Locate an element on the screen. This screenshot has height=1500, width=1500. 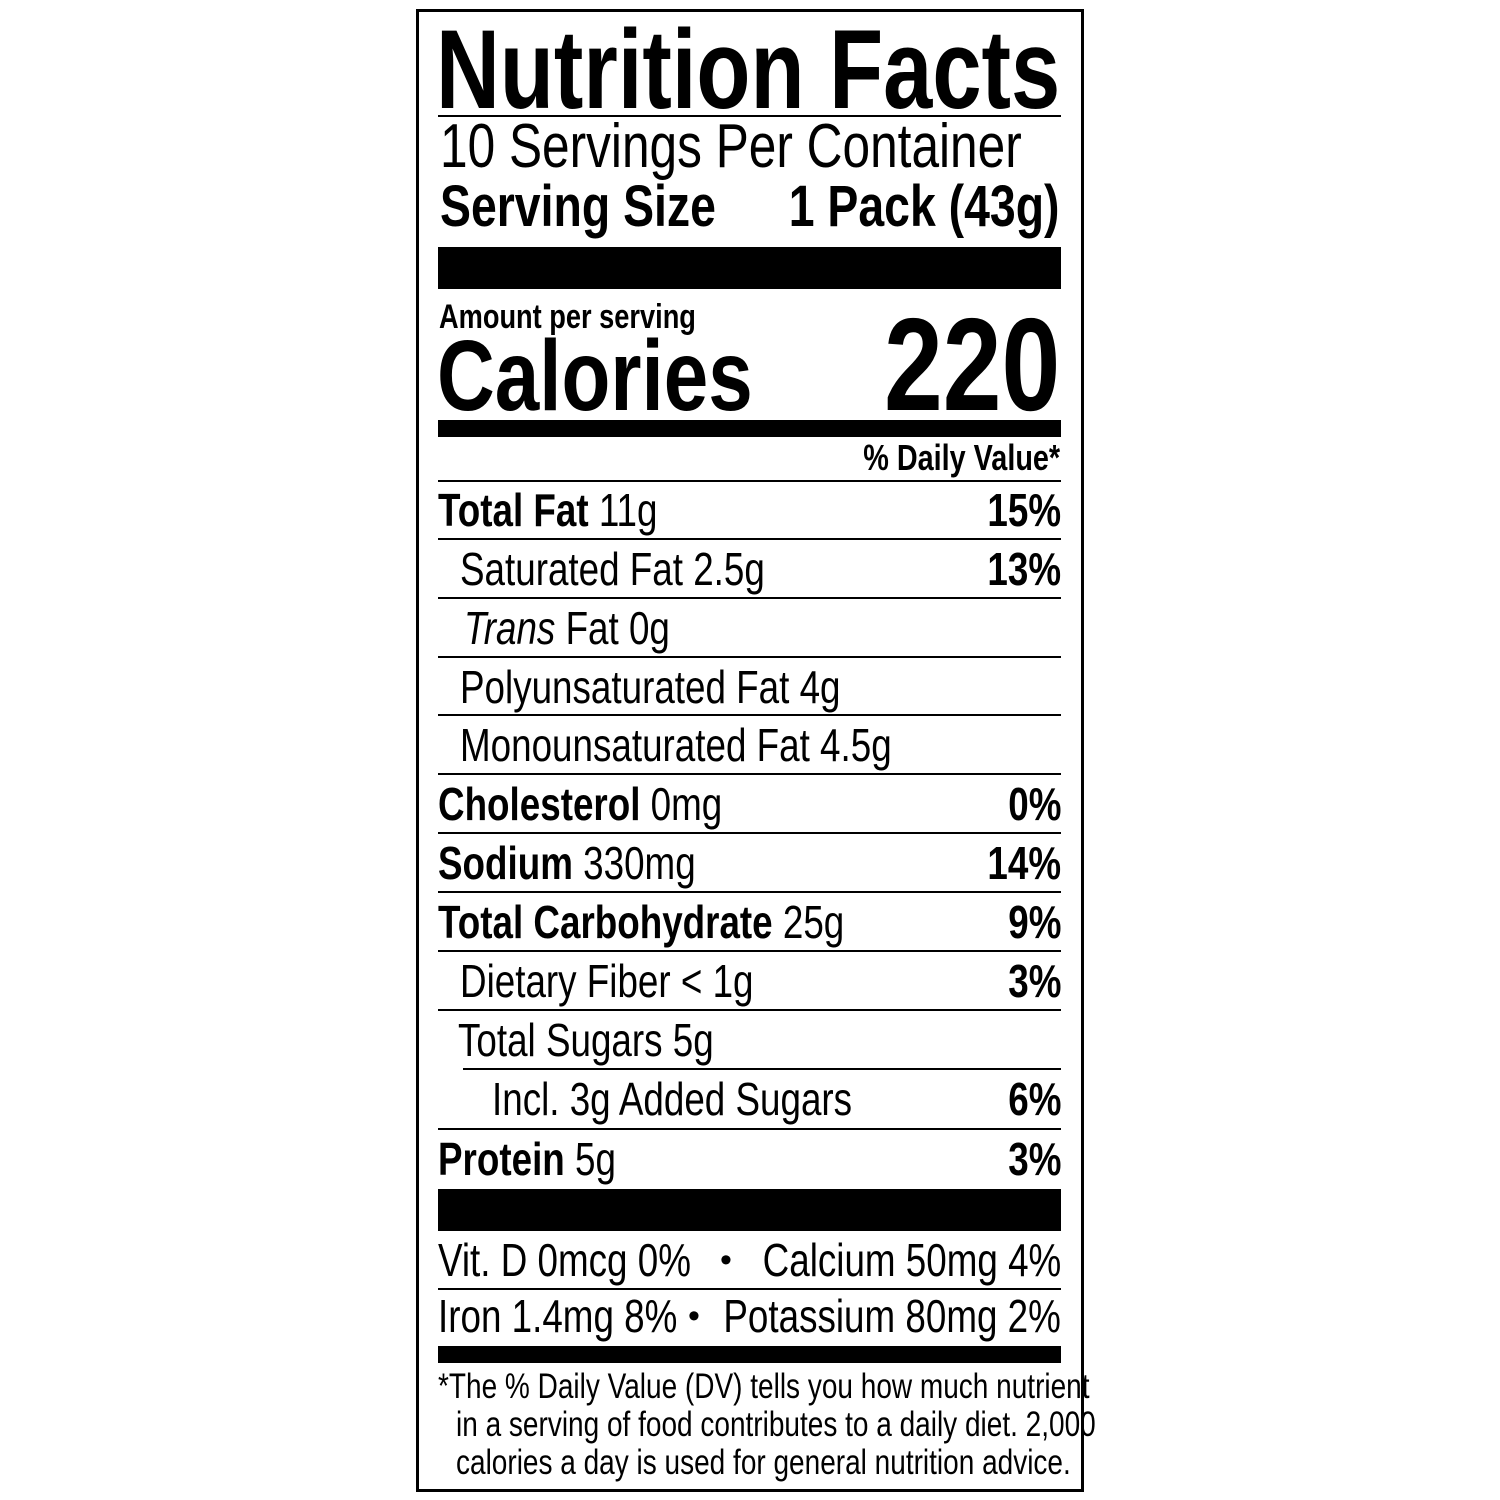
nutrient-row-total-carbohydrate: Total Carbohydrate 25g 9% is located at coordinates (749, 922).